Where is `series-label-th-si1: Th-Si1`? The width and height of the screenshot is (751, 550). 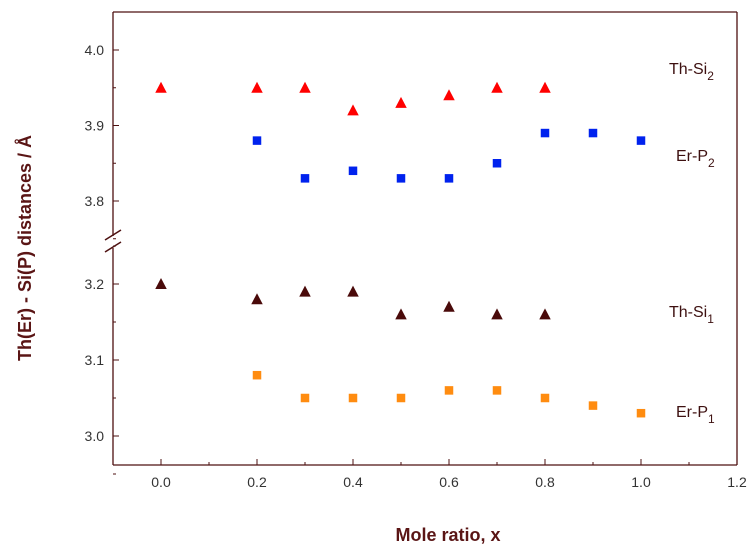
series-label-th-si1: Th-Si1 is located at coordinates (691, 315).